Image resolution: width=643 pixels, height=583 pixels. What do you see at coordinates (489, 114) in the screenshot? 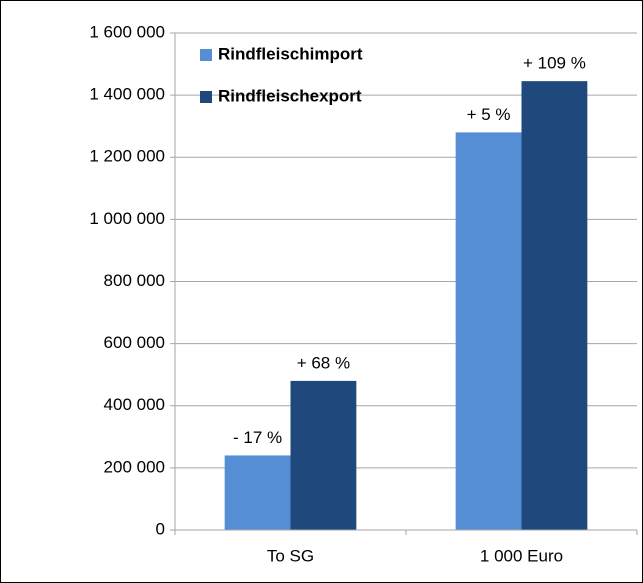
I see `bar-annotation: + 5 %` at bounding box center [489, 114].